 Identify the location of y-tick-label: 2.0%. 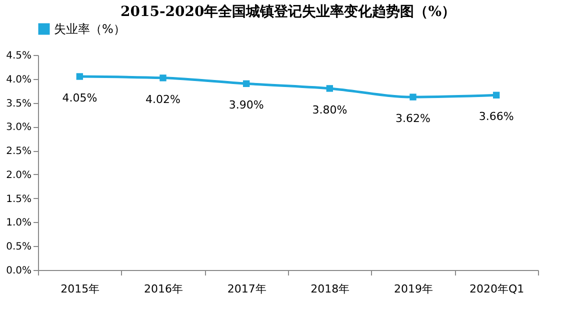
(19, 175).